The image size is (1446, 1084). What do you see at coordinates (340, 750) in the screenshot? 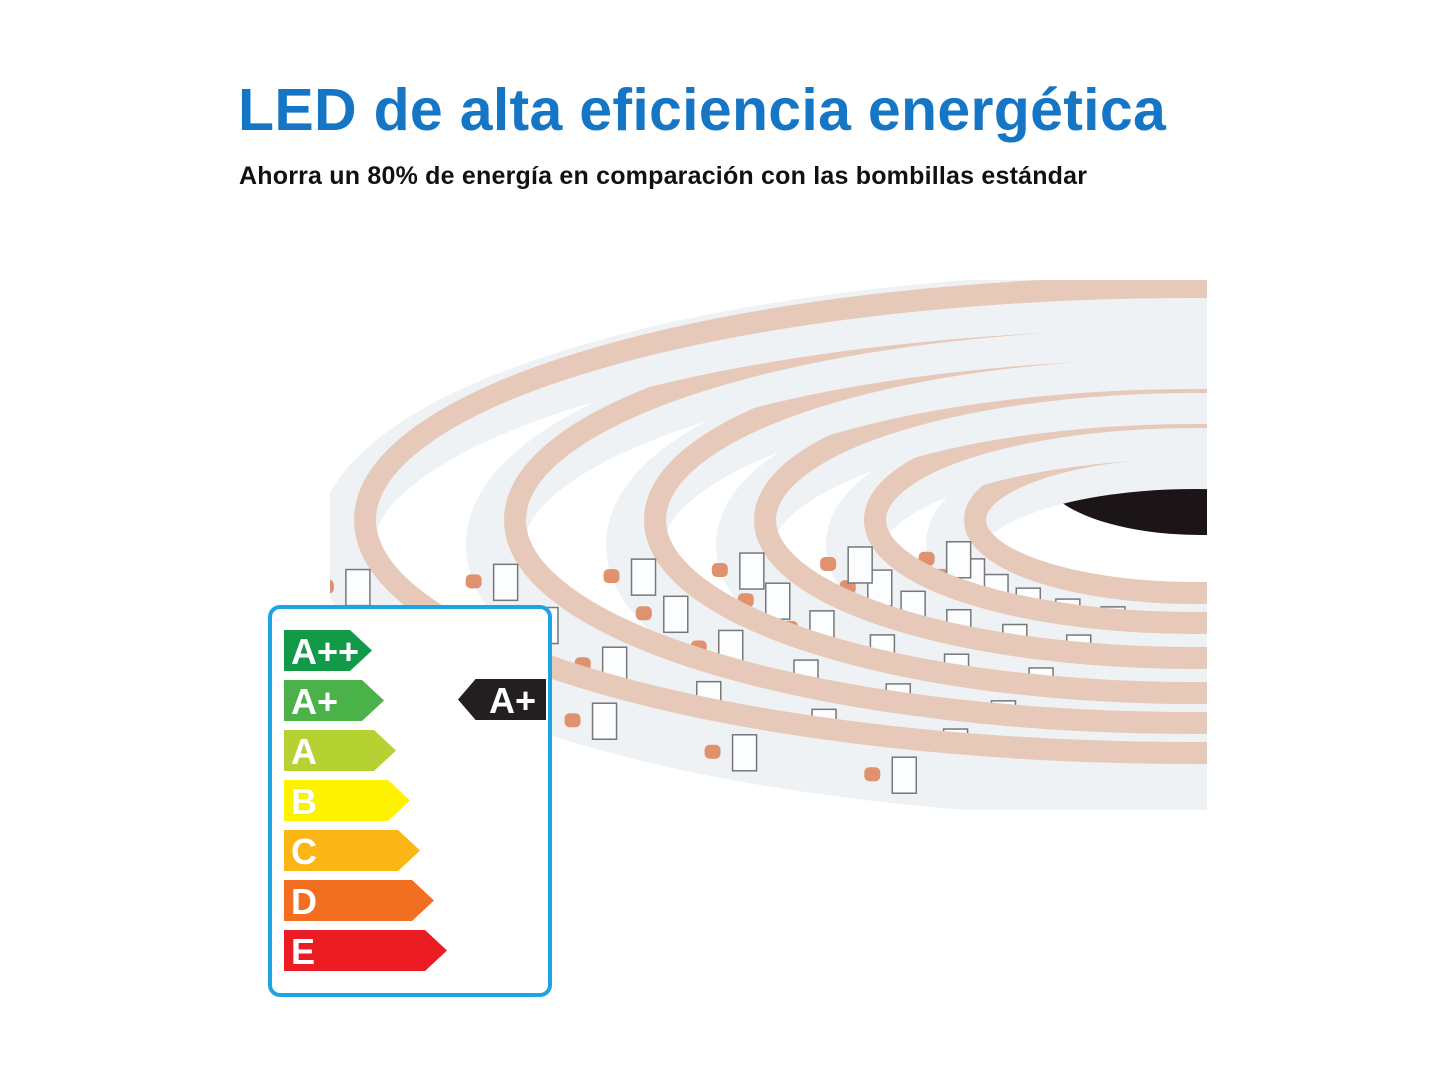
I see `energy-class-a: A` at bounding box center [340, 750].